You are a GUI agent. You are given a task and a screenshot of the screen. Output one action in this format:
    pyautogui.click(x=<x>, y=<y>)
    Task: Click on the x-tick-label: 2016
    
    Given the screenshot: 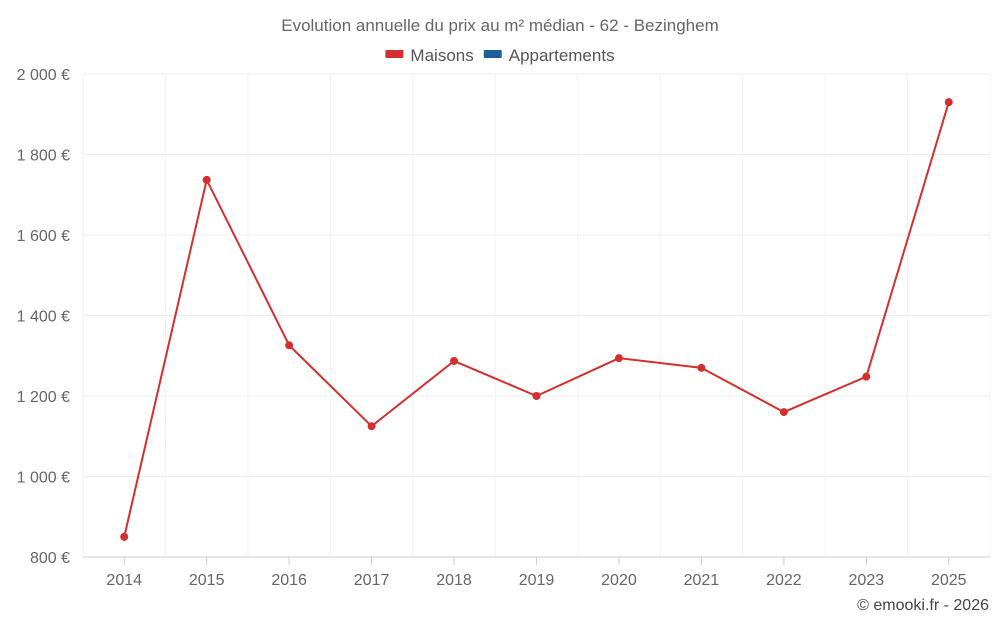 What is the action you would take?
    pyautogui.click(x=289, y=580)
    